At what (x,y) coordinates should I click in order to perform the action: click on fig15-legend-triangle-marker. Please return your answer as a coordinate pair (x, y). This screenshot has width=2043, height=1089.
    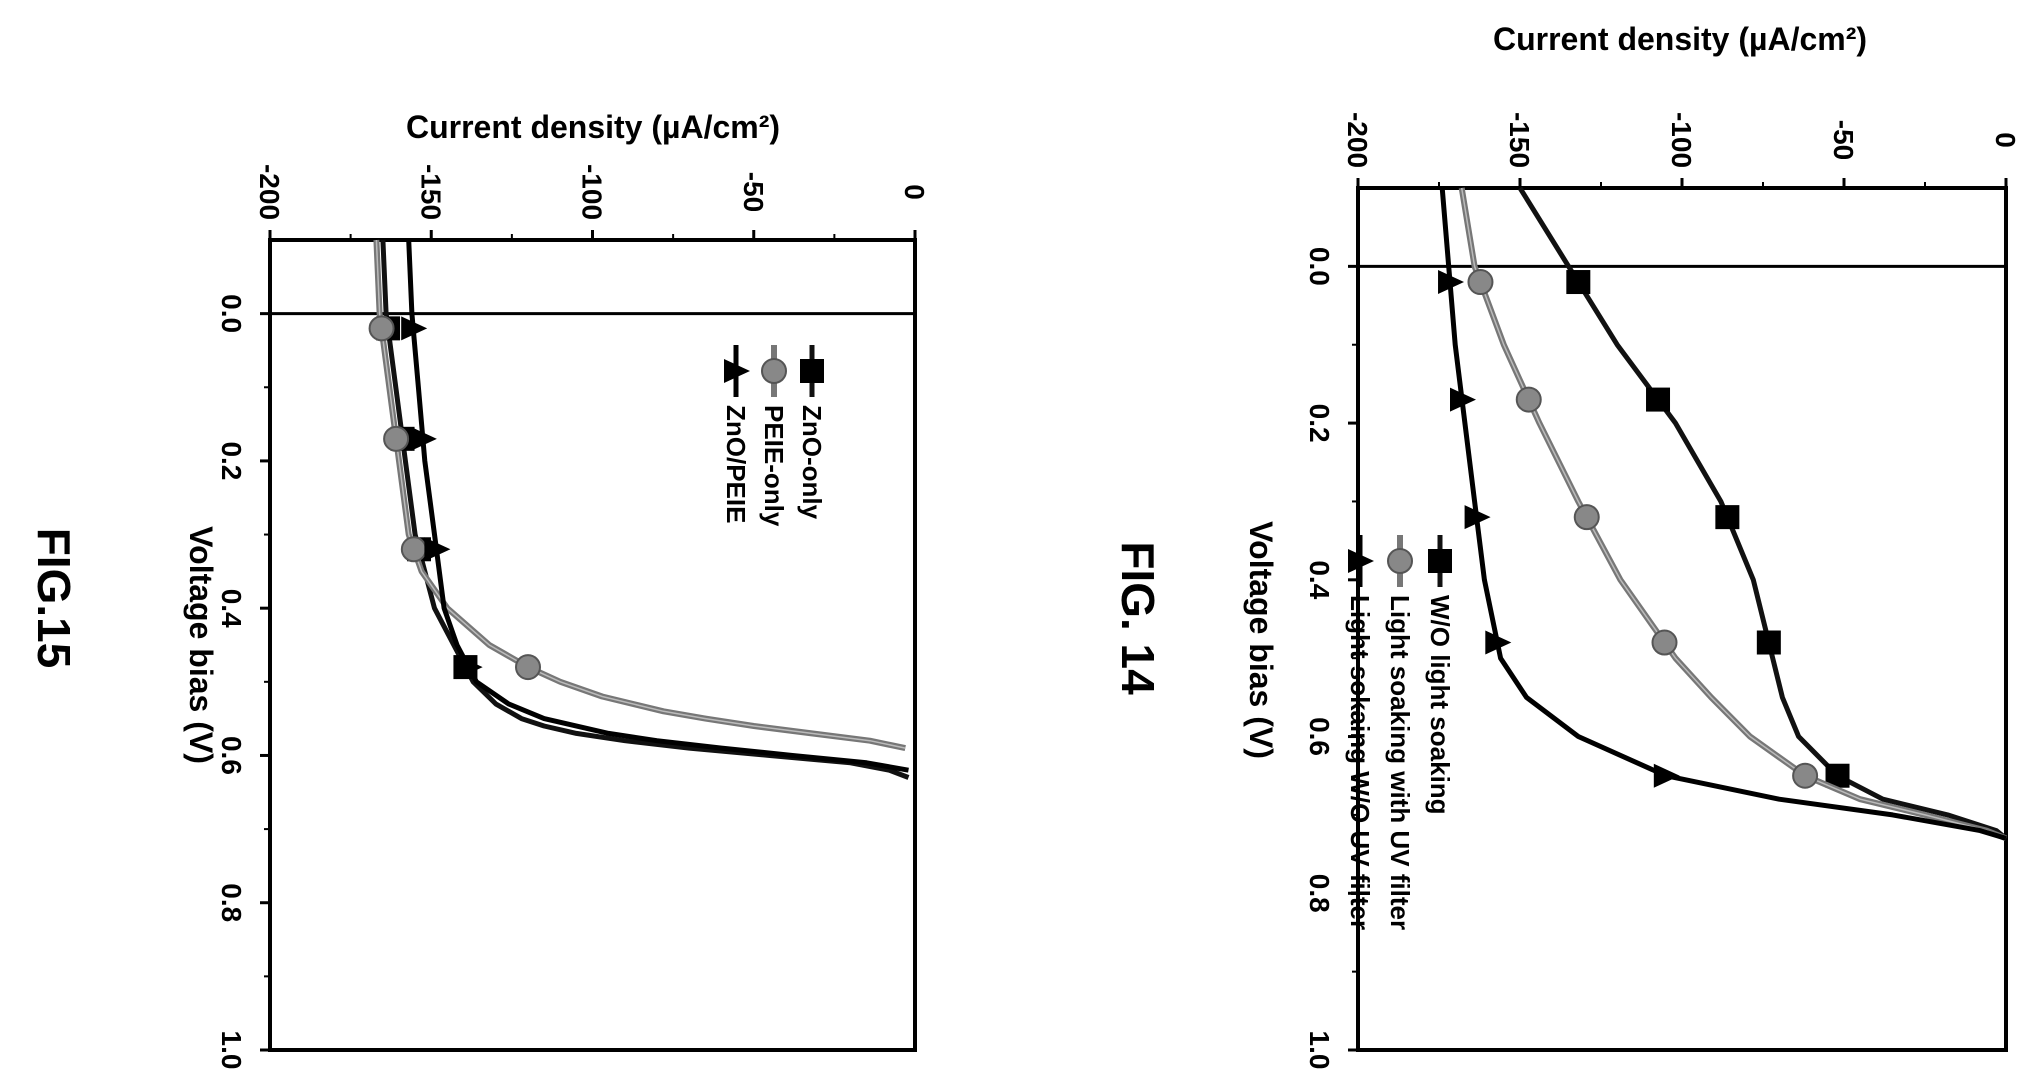
    Looking at the image, I should click on (737, 371).